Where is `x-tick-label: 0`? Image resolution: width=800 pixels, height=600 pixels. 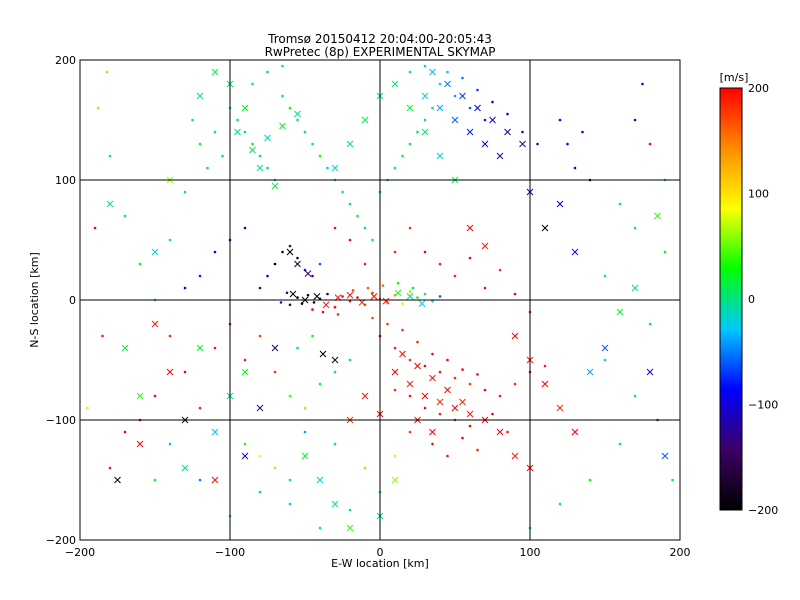
x-tick-label: 0 is located at coordinates (380, 552).